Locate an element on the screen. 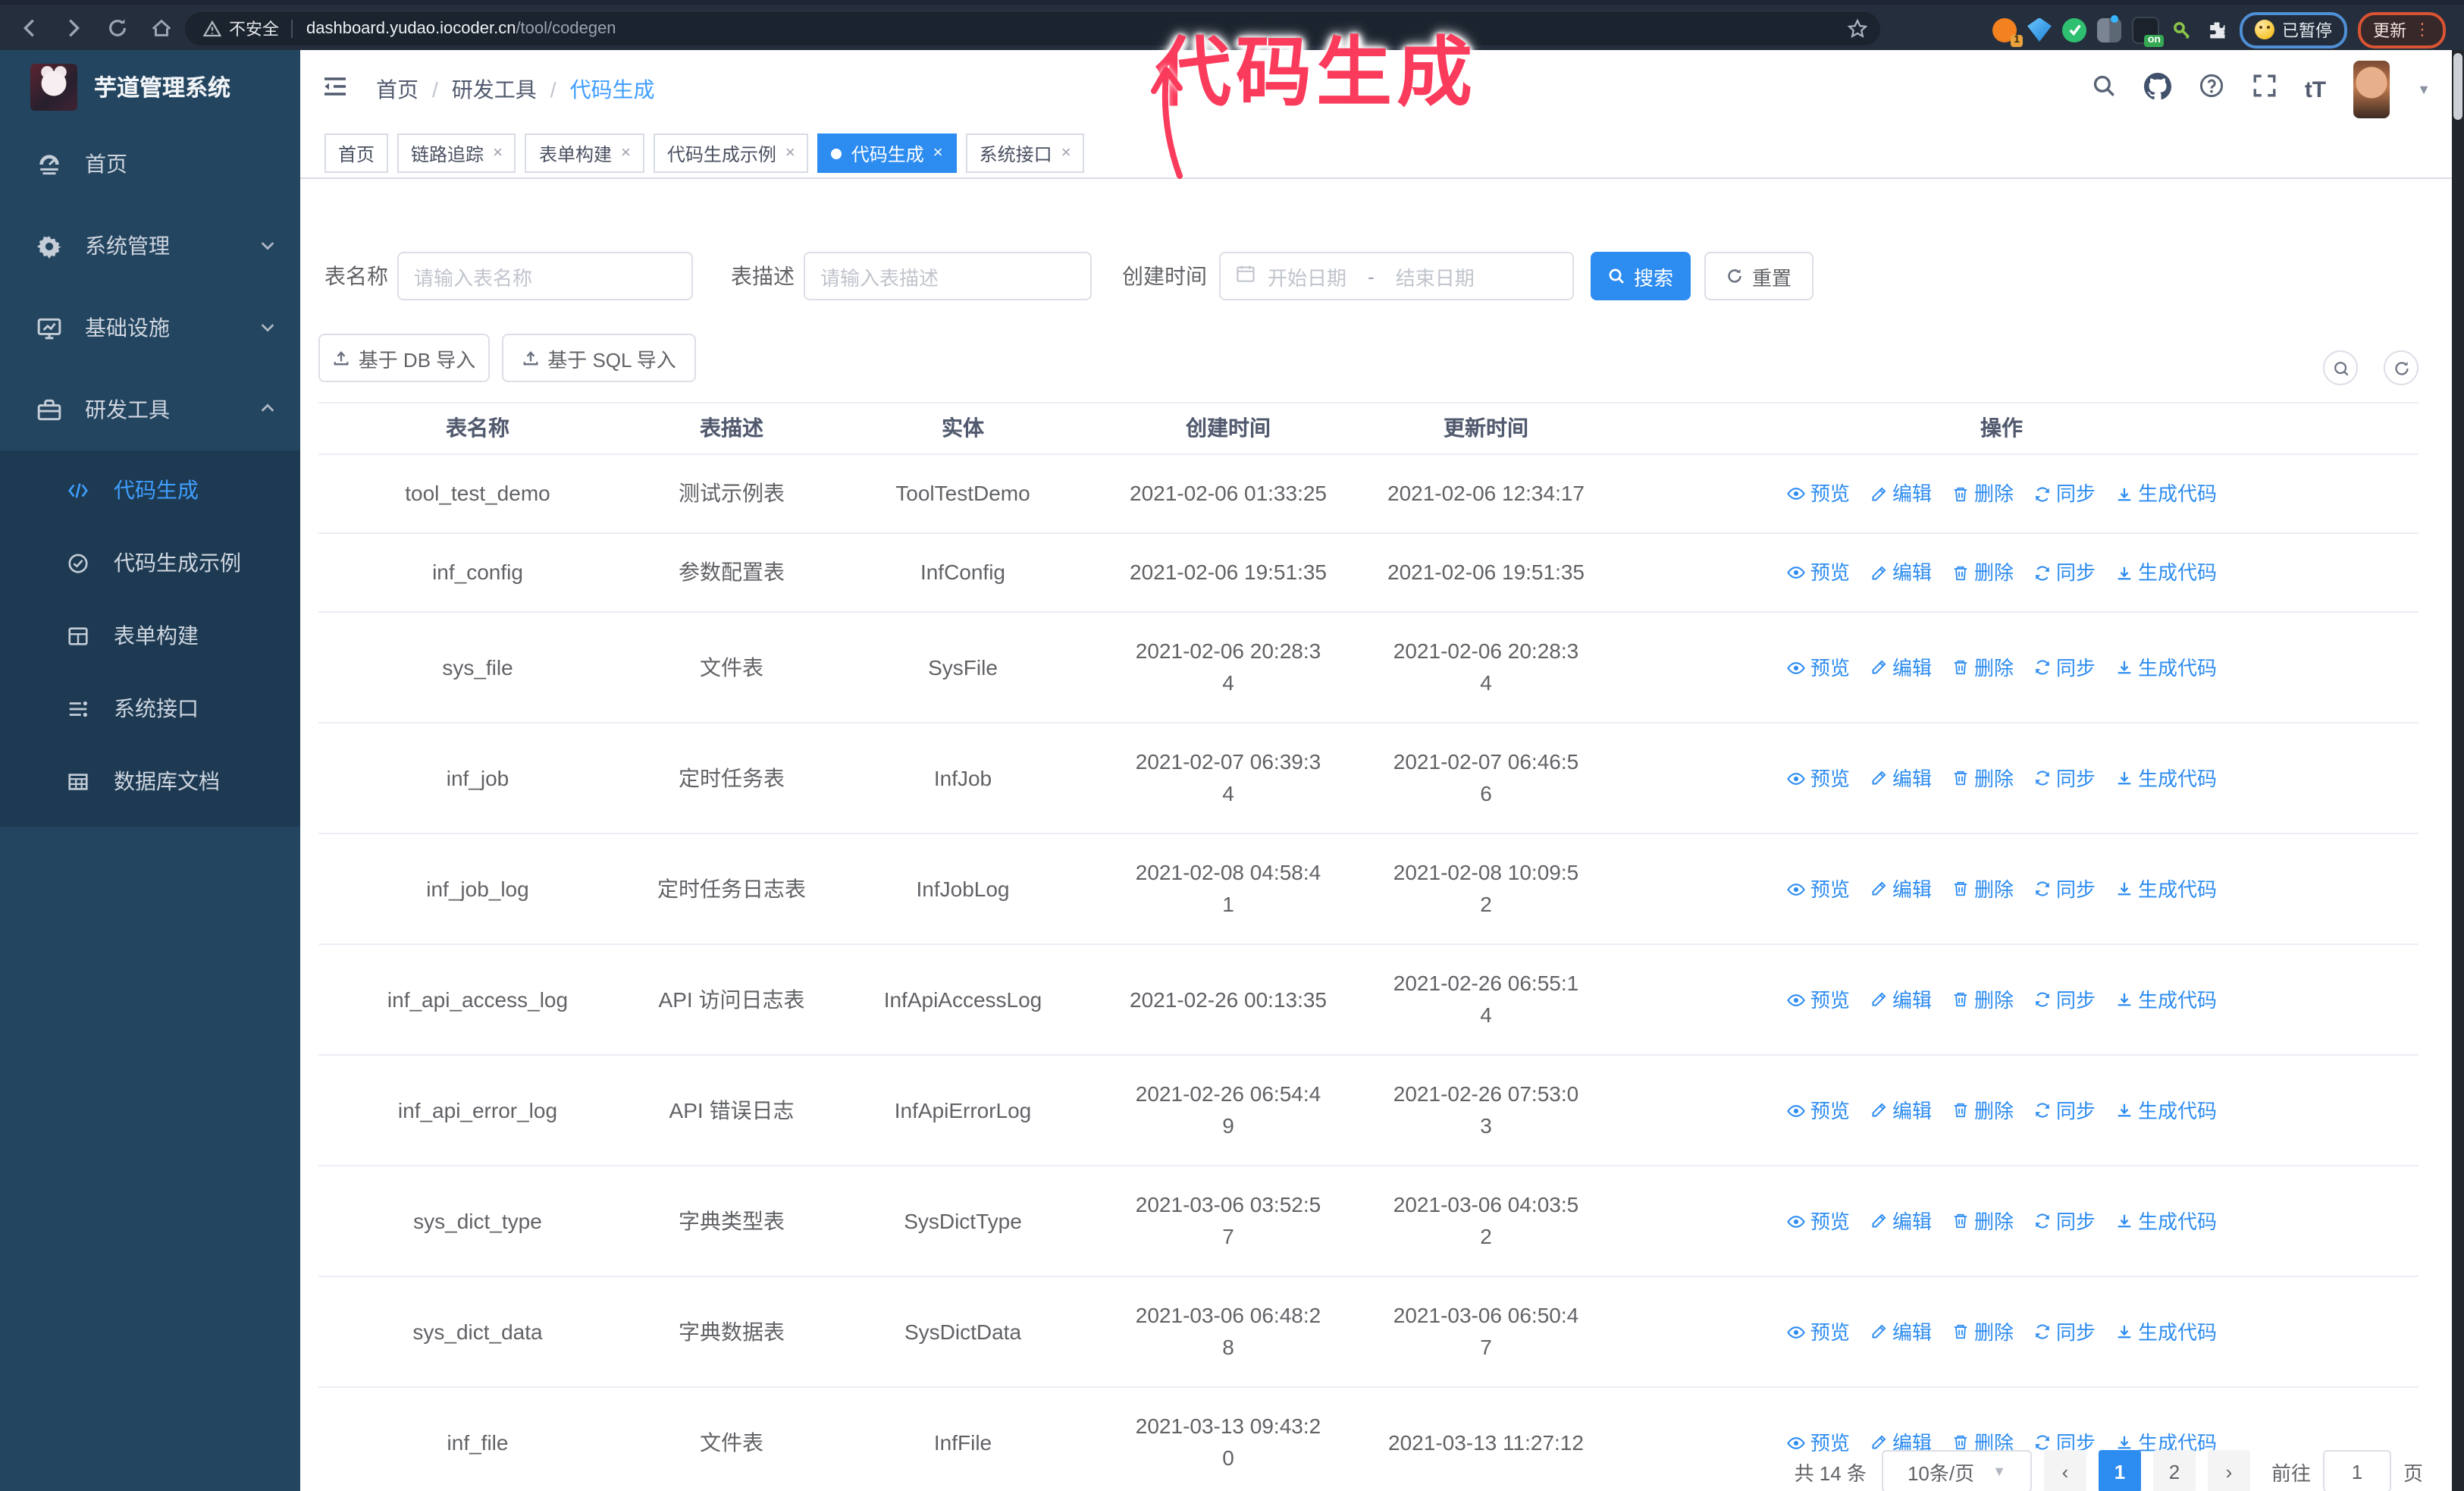  url-path: /tool/codegen is located at coordinates (566, 29).